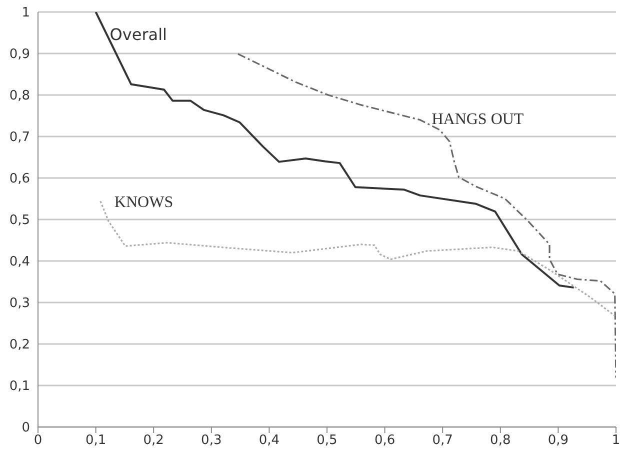 The image size is (630, 455). What do you see at coordinates (19, 345) in the screenshot?
I see `y-tick-label: 0,2` at bounding box center [19, 345].